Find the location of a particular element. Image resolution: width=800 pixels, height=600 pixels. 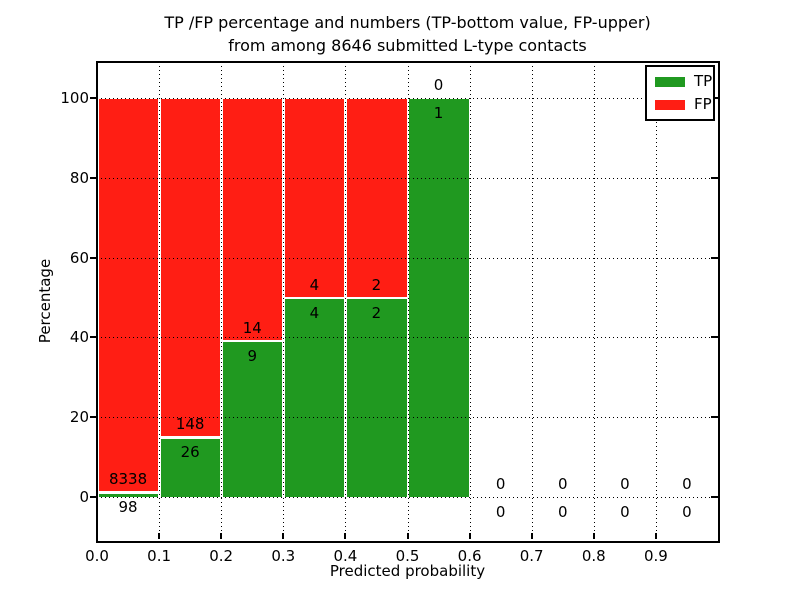

x-tick-0.7 is located at coordinates (531, 536).